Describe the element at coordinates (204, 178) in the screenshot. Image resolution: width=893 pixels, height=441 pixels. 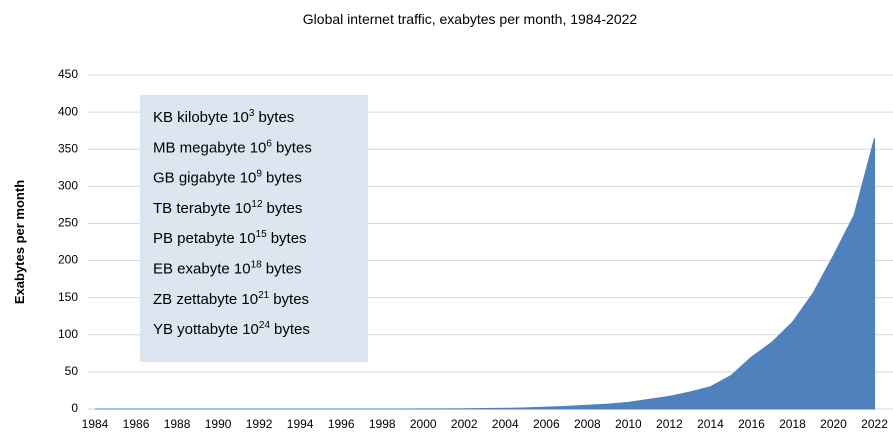
I see `annotation-text: GB gigabyte 10` at that location.